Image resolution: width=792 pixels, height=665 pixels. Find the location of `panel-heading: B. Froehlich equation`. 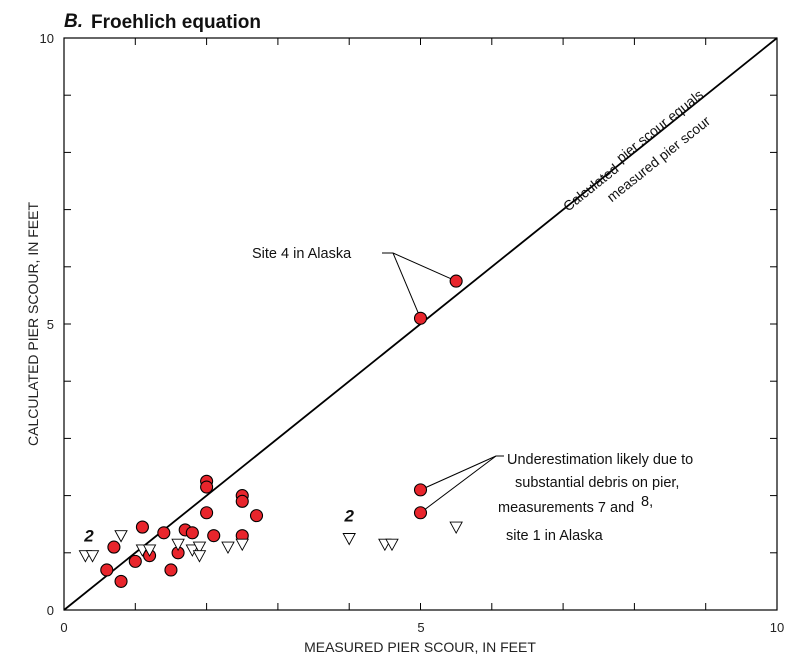

panel-heading: B. Froehlich equation is located at coordinates (162, 22).